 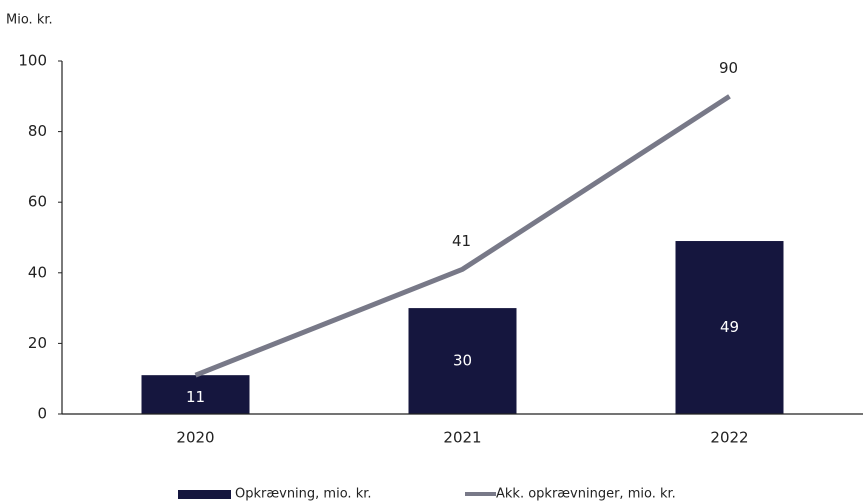 What do you see at coordinates (586, 494) in the screenshot?
I see `legend-label: Akk. opkrævninger, mio. kr.` at bounding box center [586, 494].